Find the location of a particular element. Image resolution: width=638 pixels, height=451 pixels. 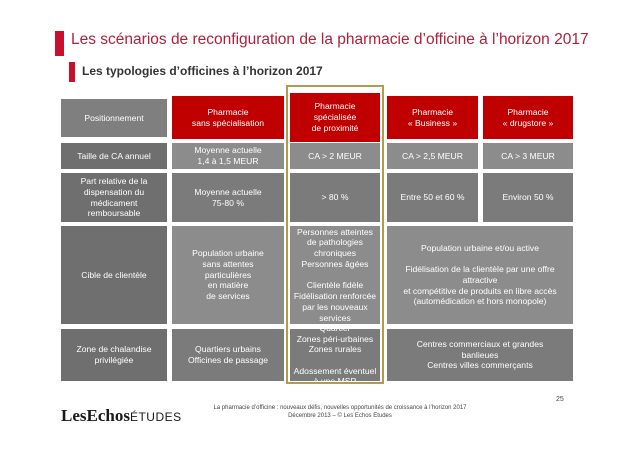

cell-part-business: Entre 50 et 60 % is located at coordinates (432, 197).